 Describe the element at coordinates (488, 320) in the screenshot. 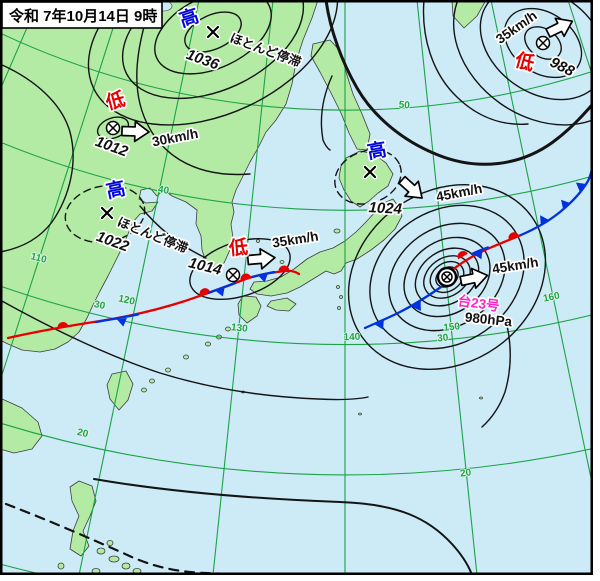

I see `typhoon-pressure: 980hPa` at that location.